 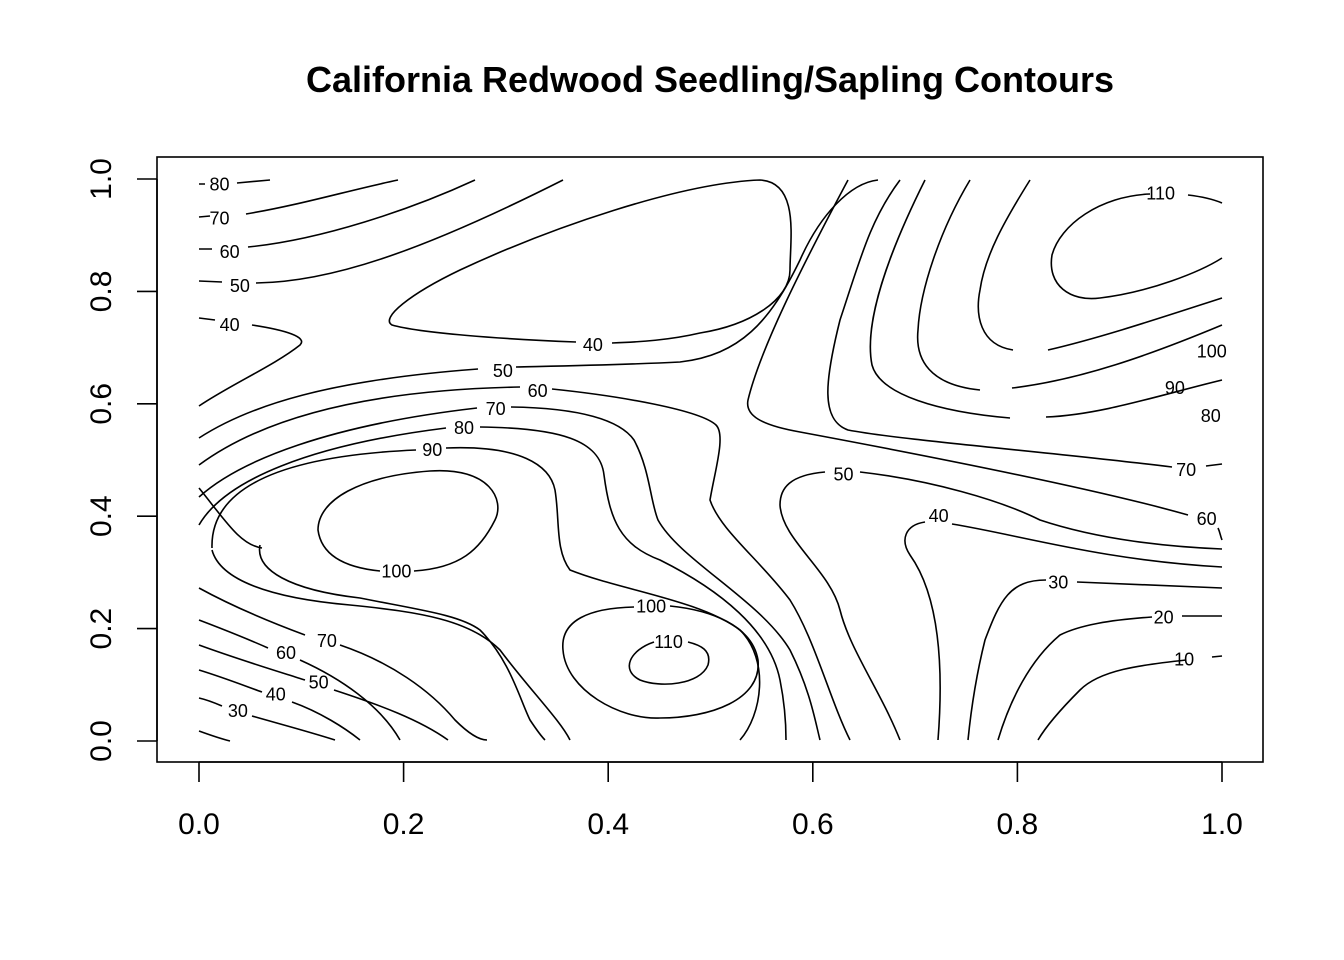 I want to click on contour-line-80-left, so click(x=492, y=583).